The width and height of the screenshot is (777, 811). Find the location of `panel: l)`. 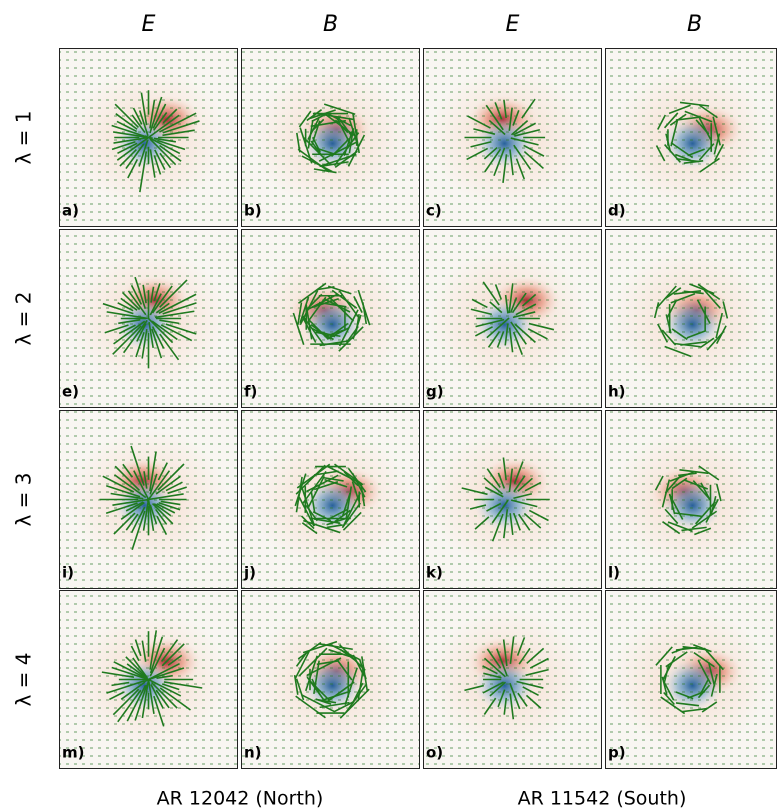

panel: l) is located at coordinates (691, 499).